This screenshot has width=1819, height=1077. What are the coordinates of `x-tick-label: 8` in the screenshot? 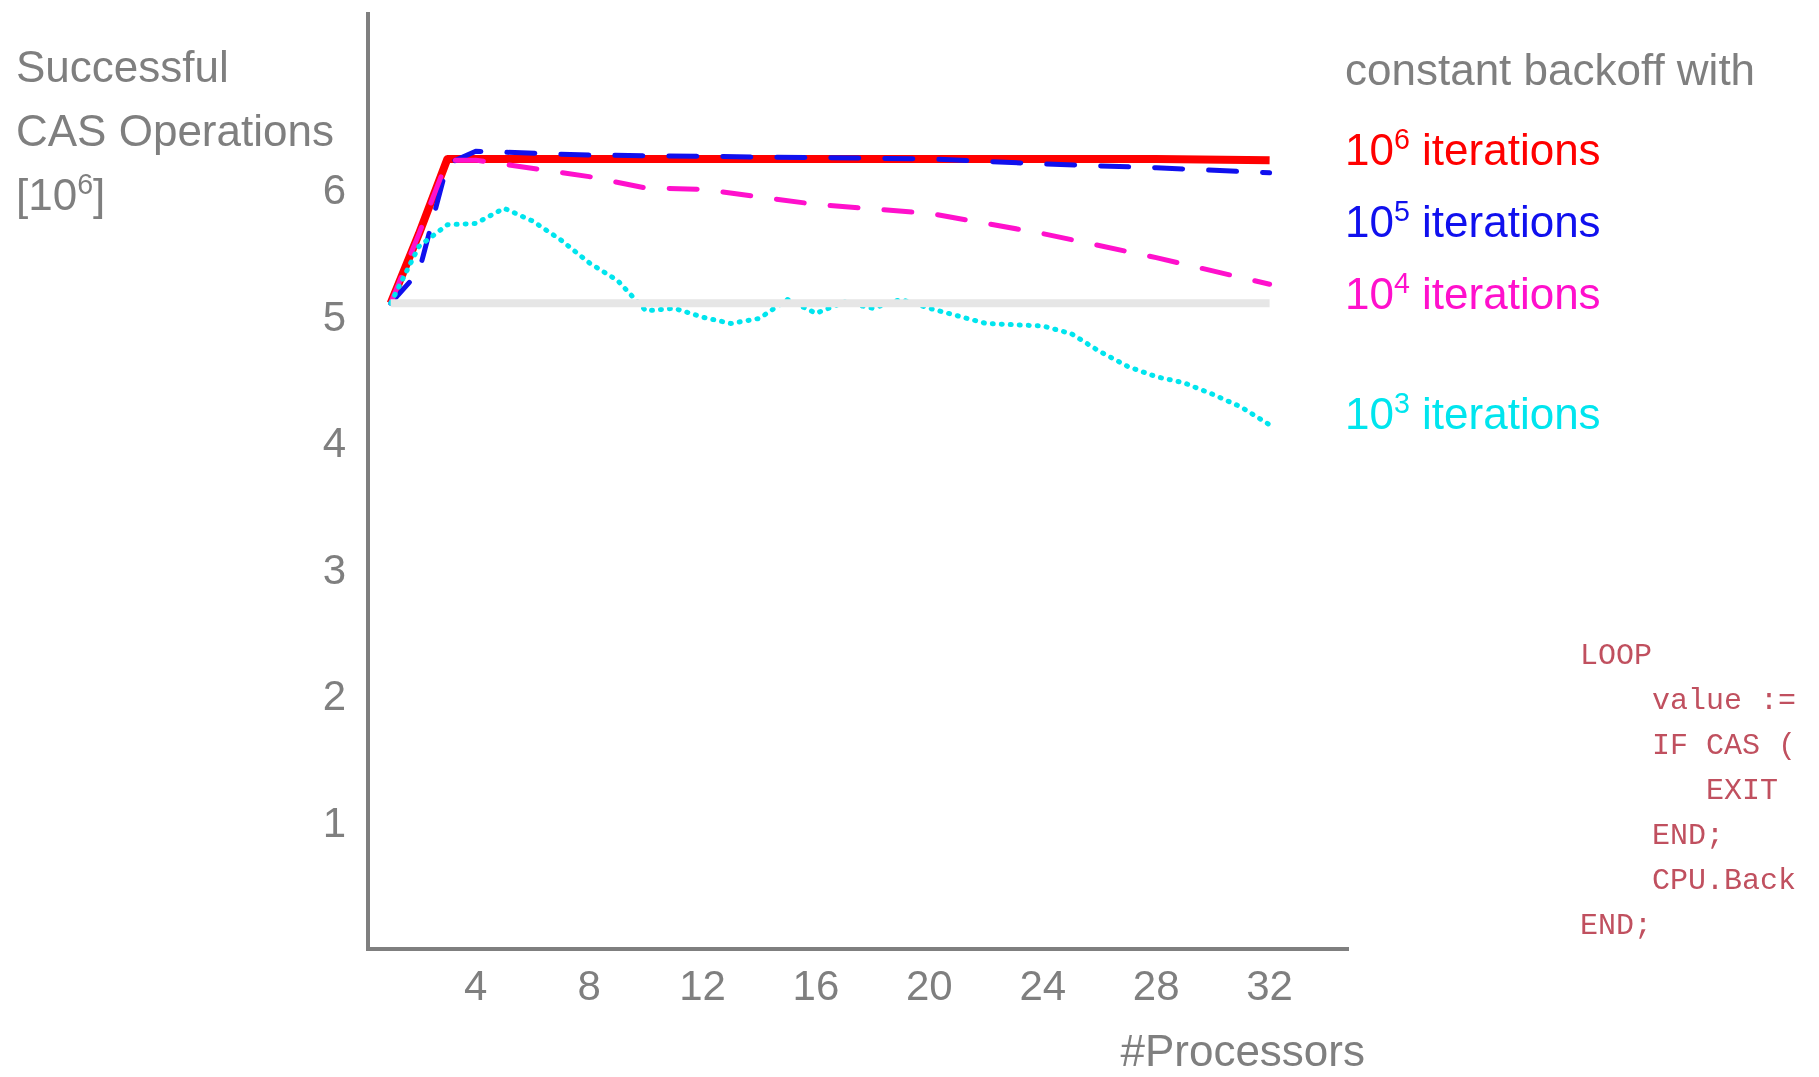 It's located at (589, 985).